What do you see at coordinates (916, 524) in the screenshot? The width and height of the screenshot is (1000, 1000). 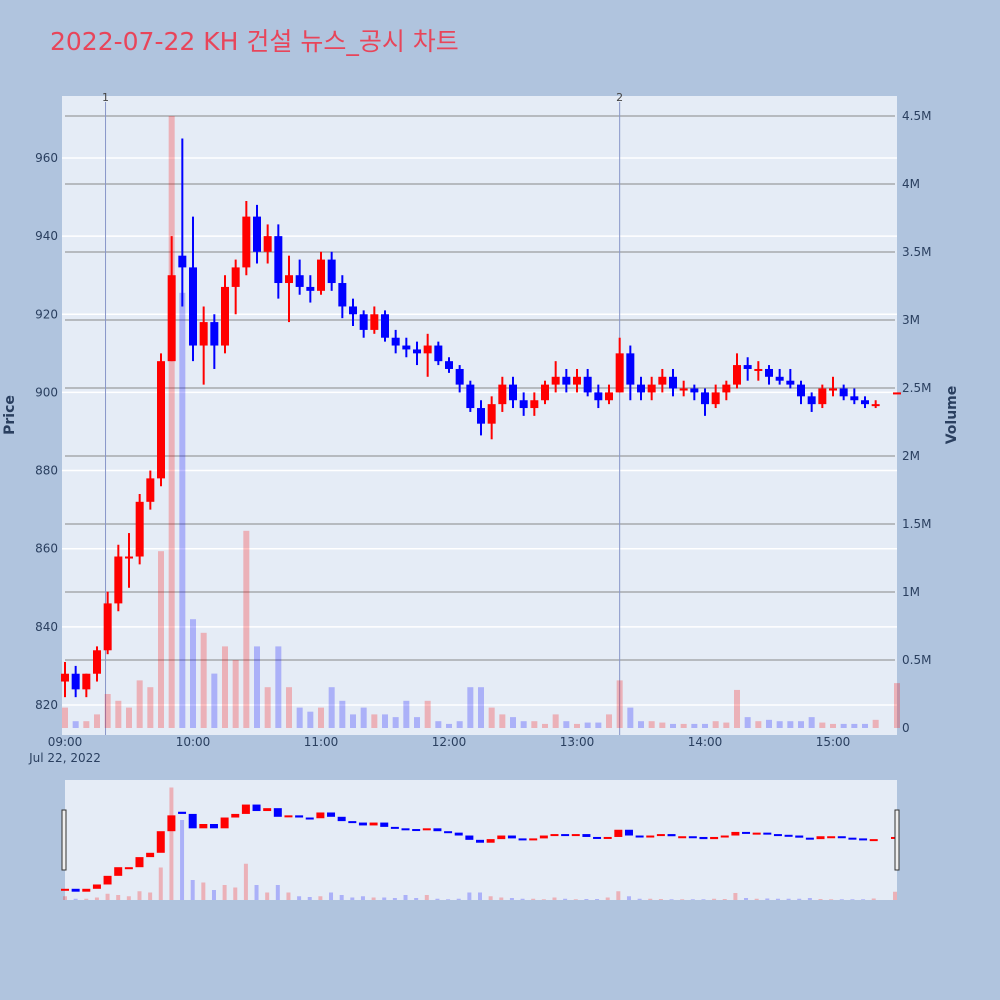 I see `y2-tick-label: 1.5M` at bounding box center [916, 524].